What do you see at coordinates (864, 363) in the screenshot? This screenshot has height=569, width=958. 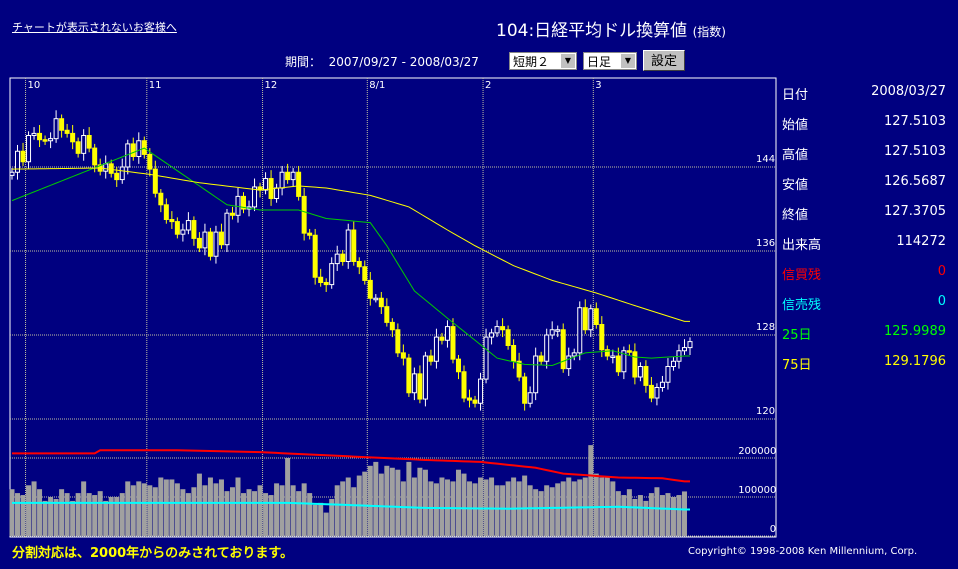 I see `info-row: 75日 129.1796` at bounding box center [864, 363].